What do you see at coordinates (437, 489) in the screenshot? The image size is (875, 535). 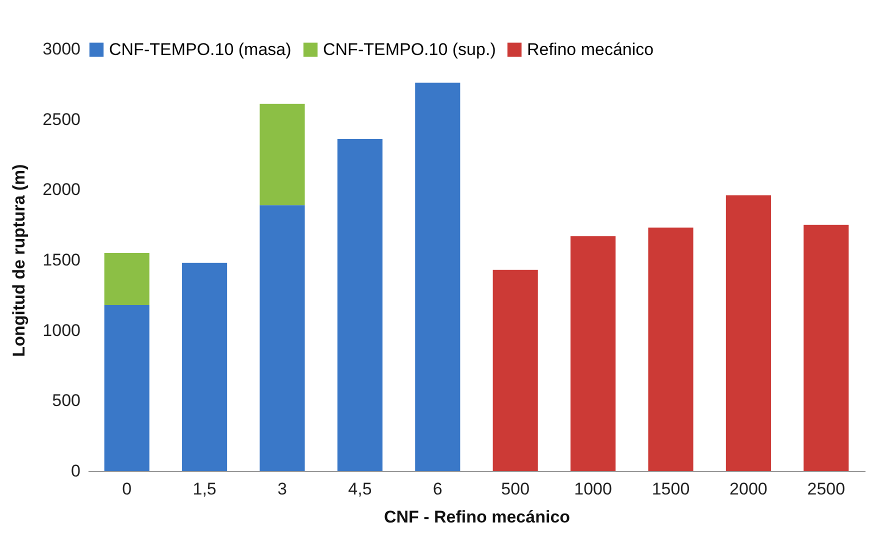 I see `x-tick-label: 6` at bounding box center [437, 489].